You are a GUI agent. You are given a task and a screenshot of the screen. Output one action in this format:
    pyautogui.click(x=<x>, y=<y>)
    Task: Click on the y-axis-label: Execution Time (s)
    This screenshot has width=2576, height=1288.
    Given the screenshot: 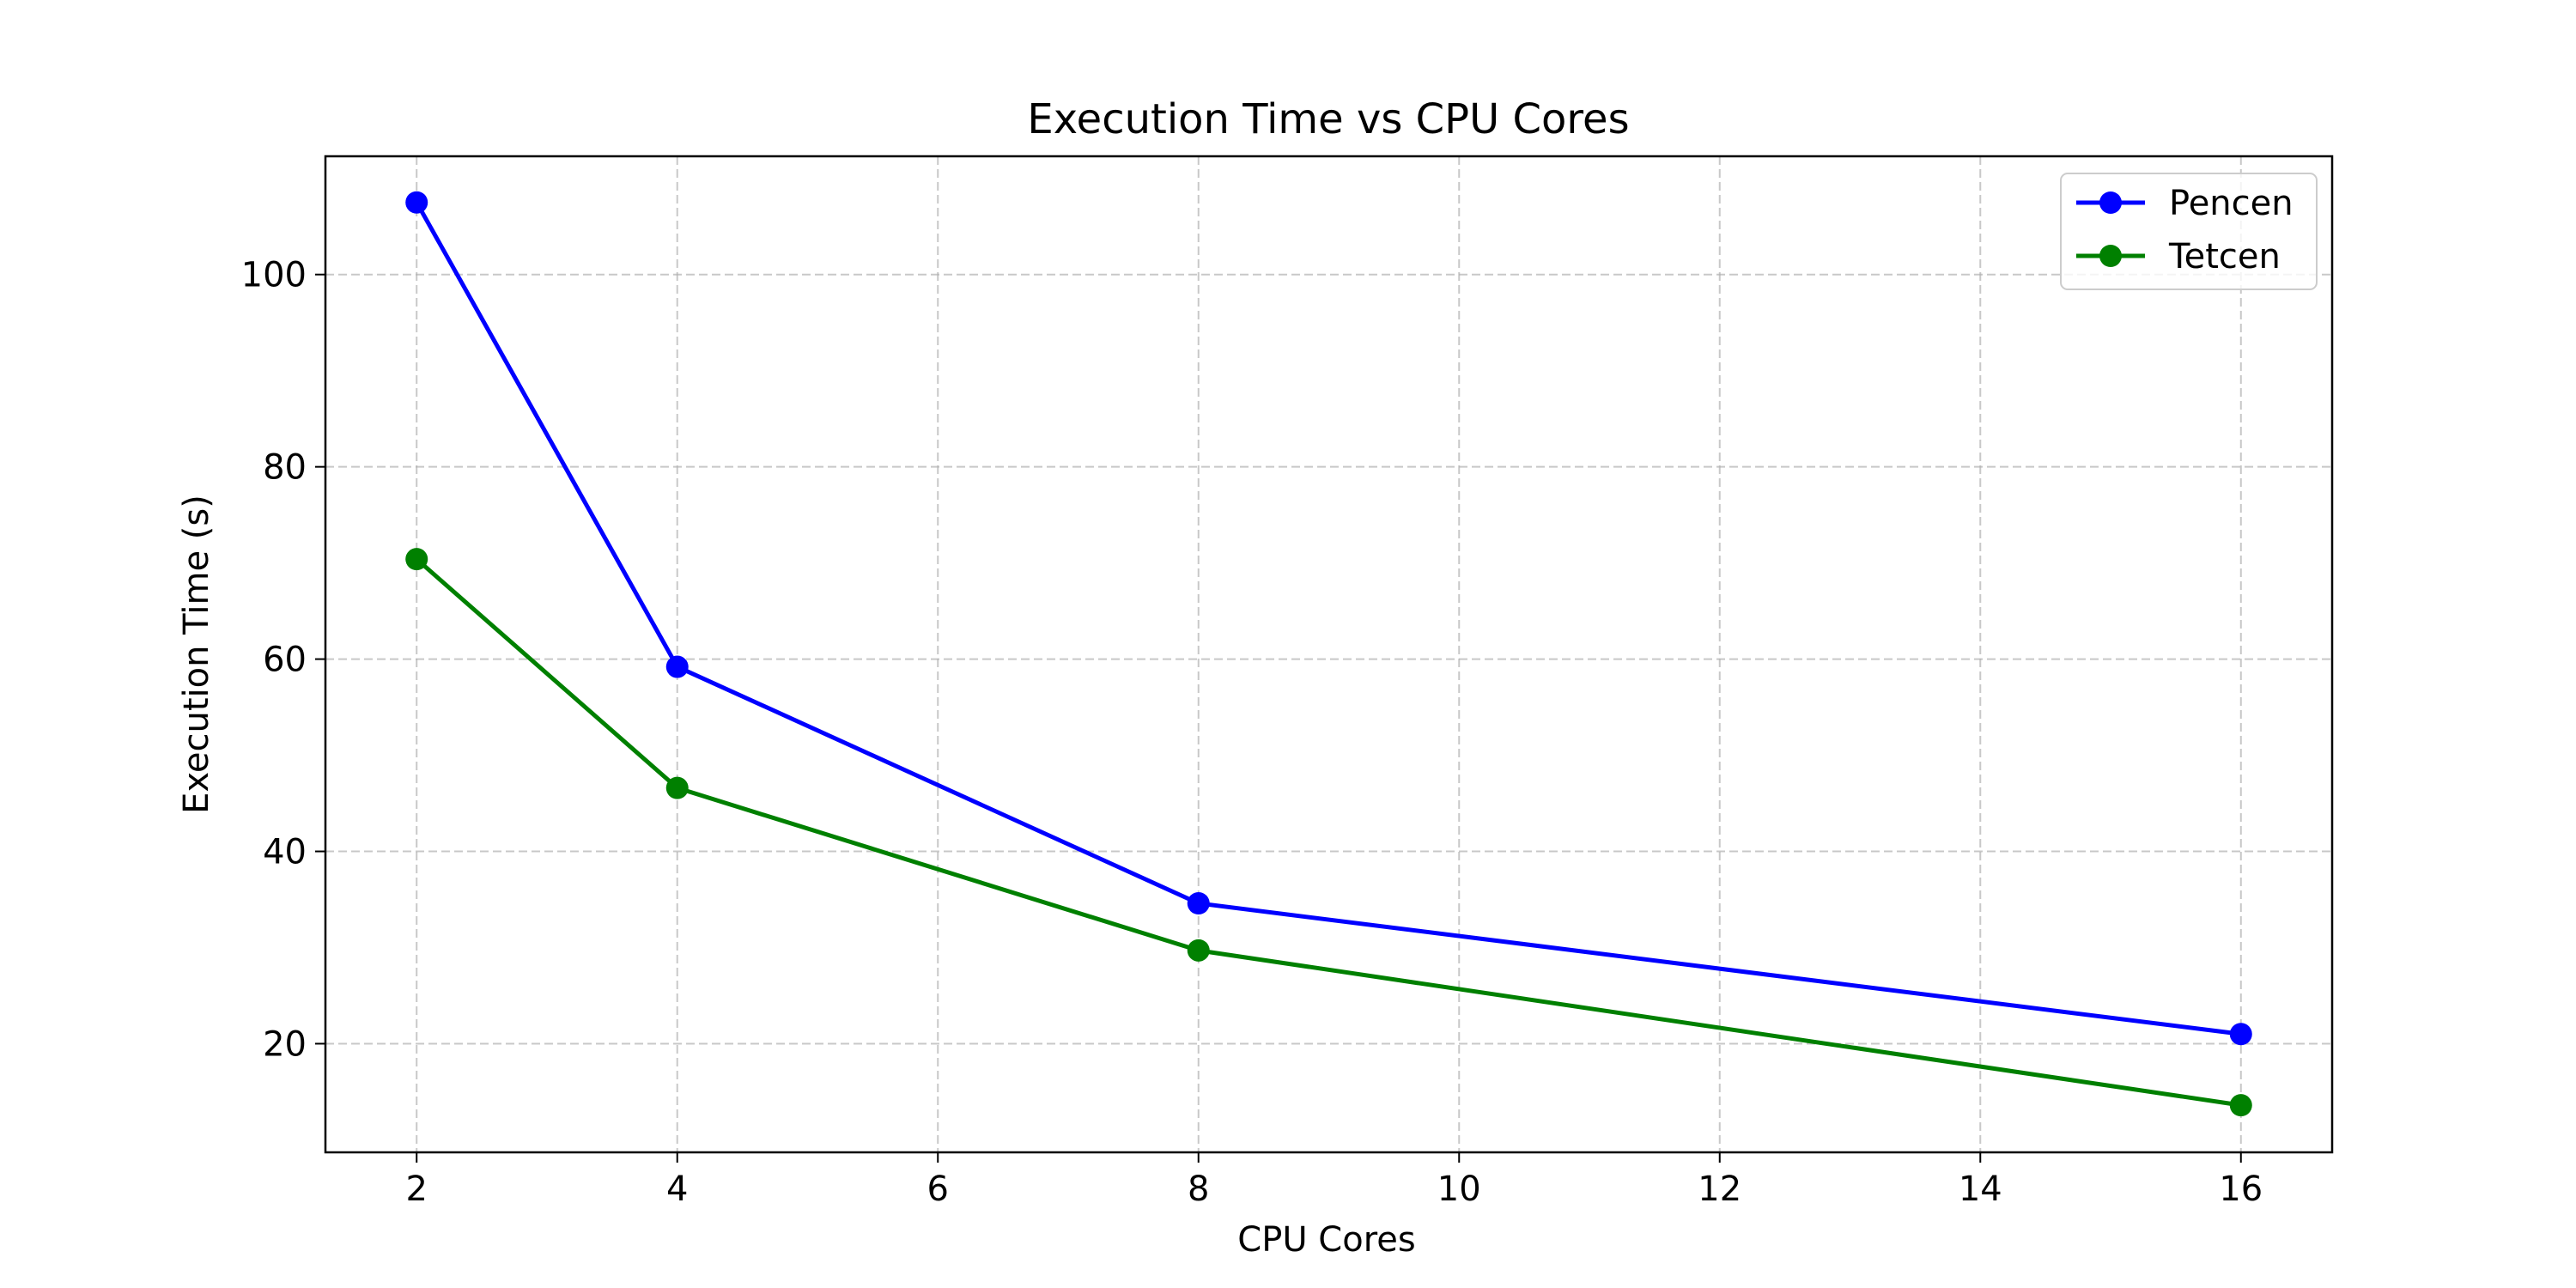 What is the action you would take?
    pyautogui.click(x=197, y=654)
    